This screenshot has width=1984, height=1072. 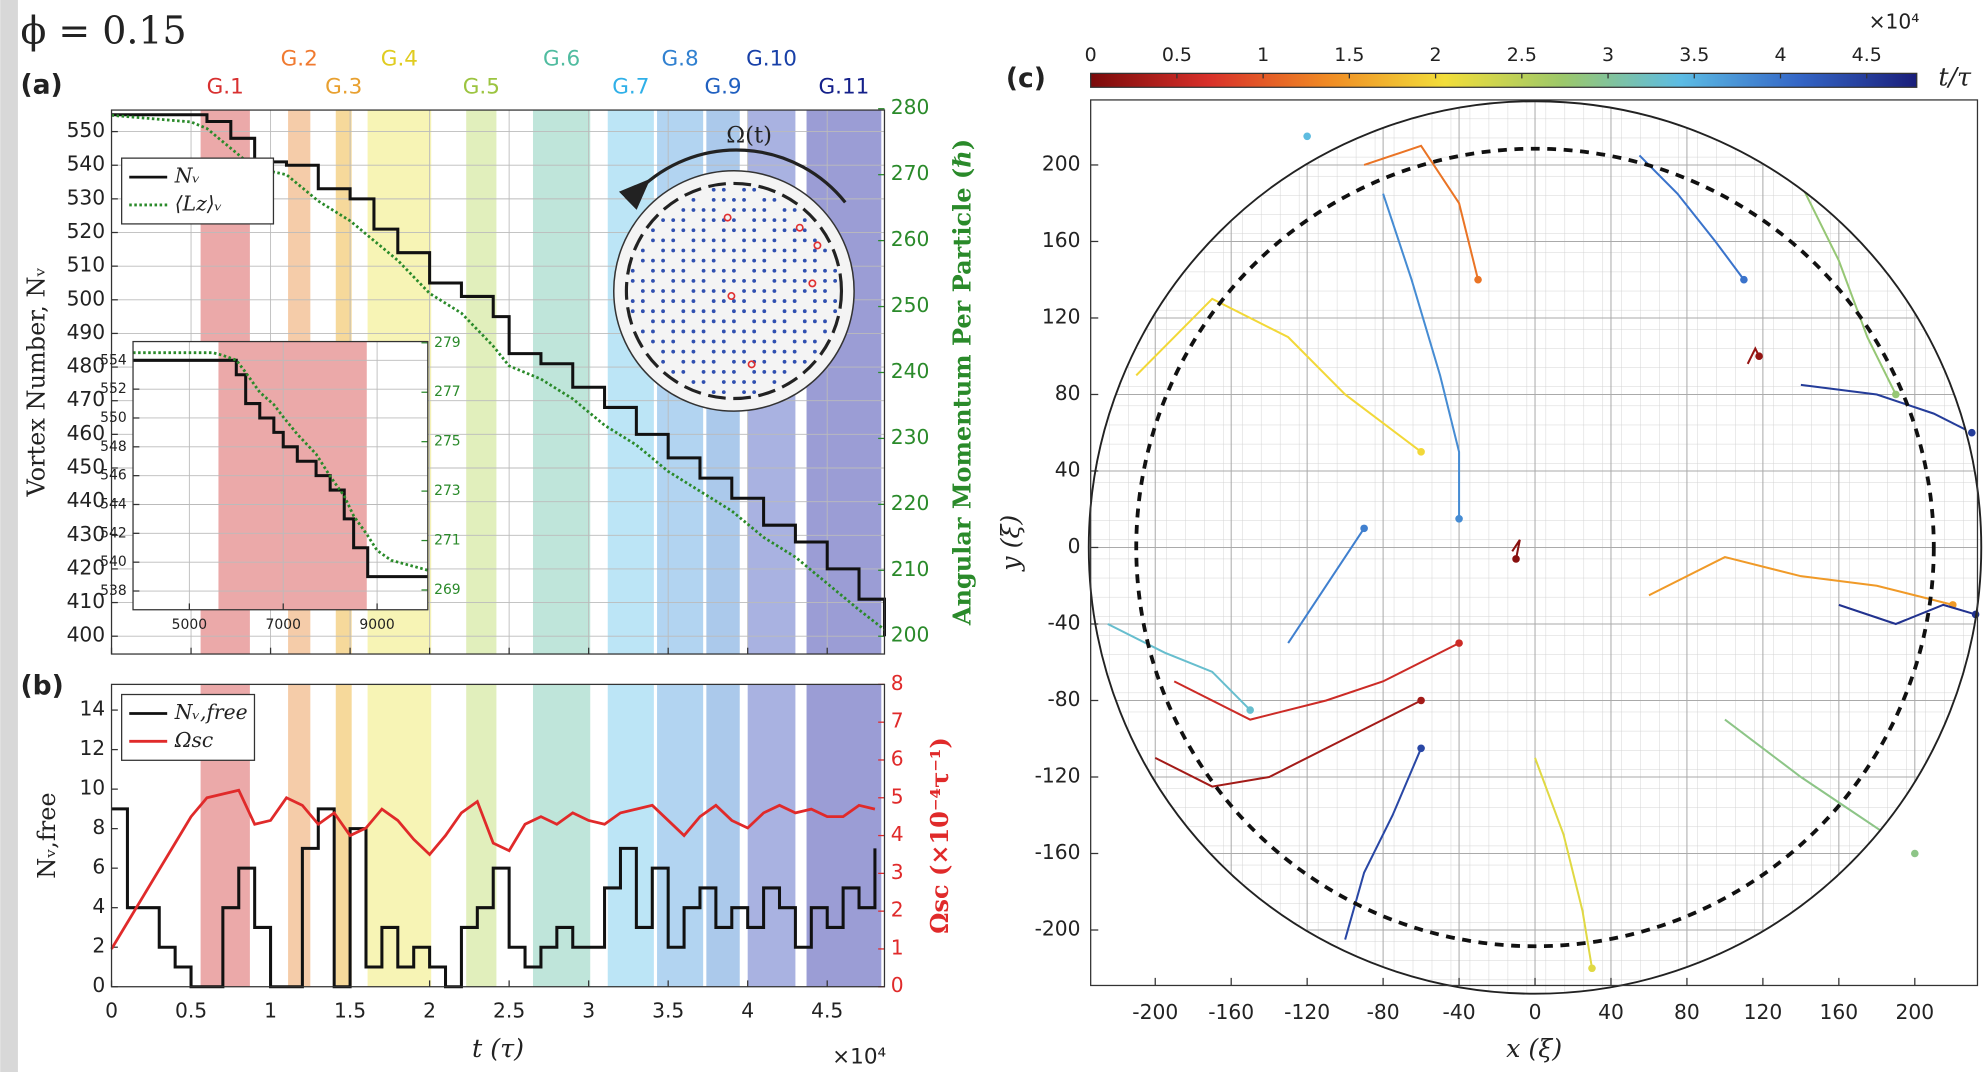 What do you see at coordinates (198, 191) in the screenshot?
I see `legend-box` at bounding box center [198, 191].